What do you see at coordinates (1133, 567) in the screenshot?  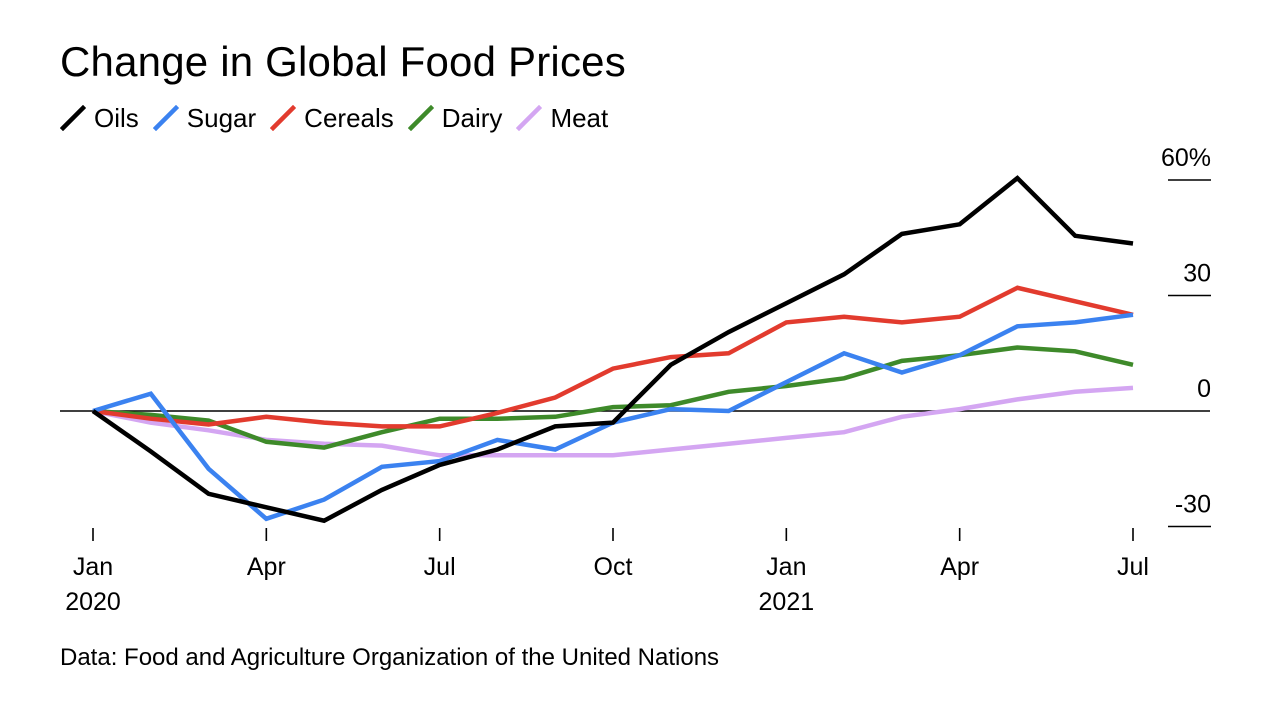 I see `x-tick-label-6: Jul` at bounding box center [1133, 567].